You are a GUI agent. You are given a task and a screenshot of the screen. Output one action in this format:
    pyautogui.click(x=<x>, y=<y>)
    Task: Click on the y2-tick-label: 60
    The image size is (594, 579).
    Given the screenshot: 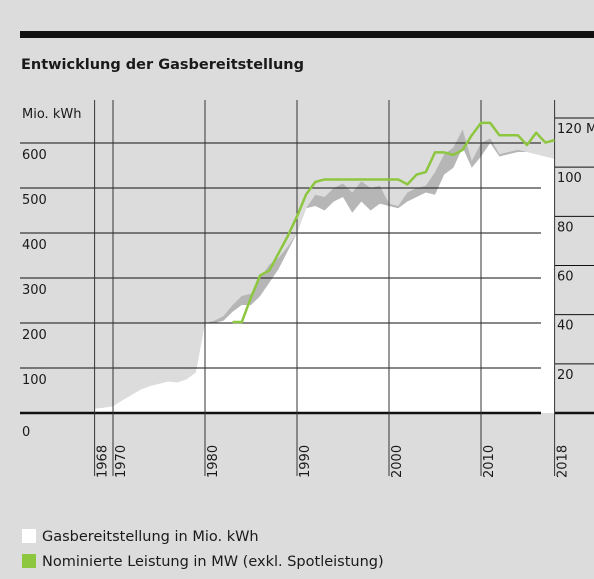 What is the action you would take?
    pyautogui.click(x=565, y=277)
    